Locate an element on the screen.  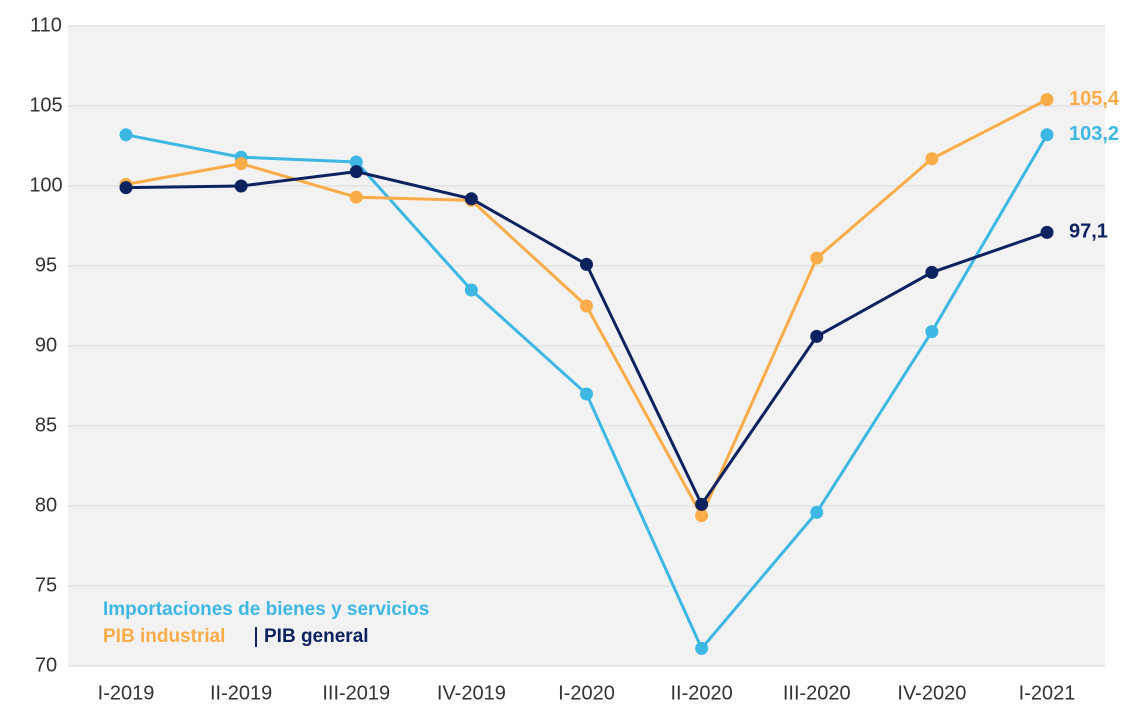
x-tick-label: II-2020 is located at coordinates (701, 693).